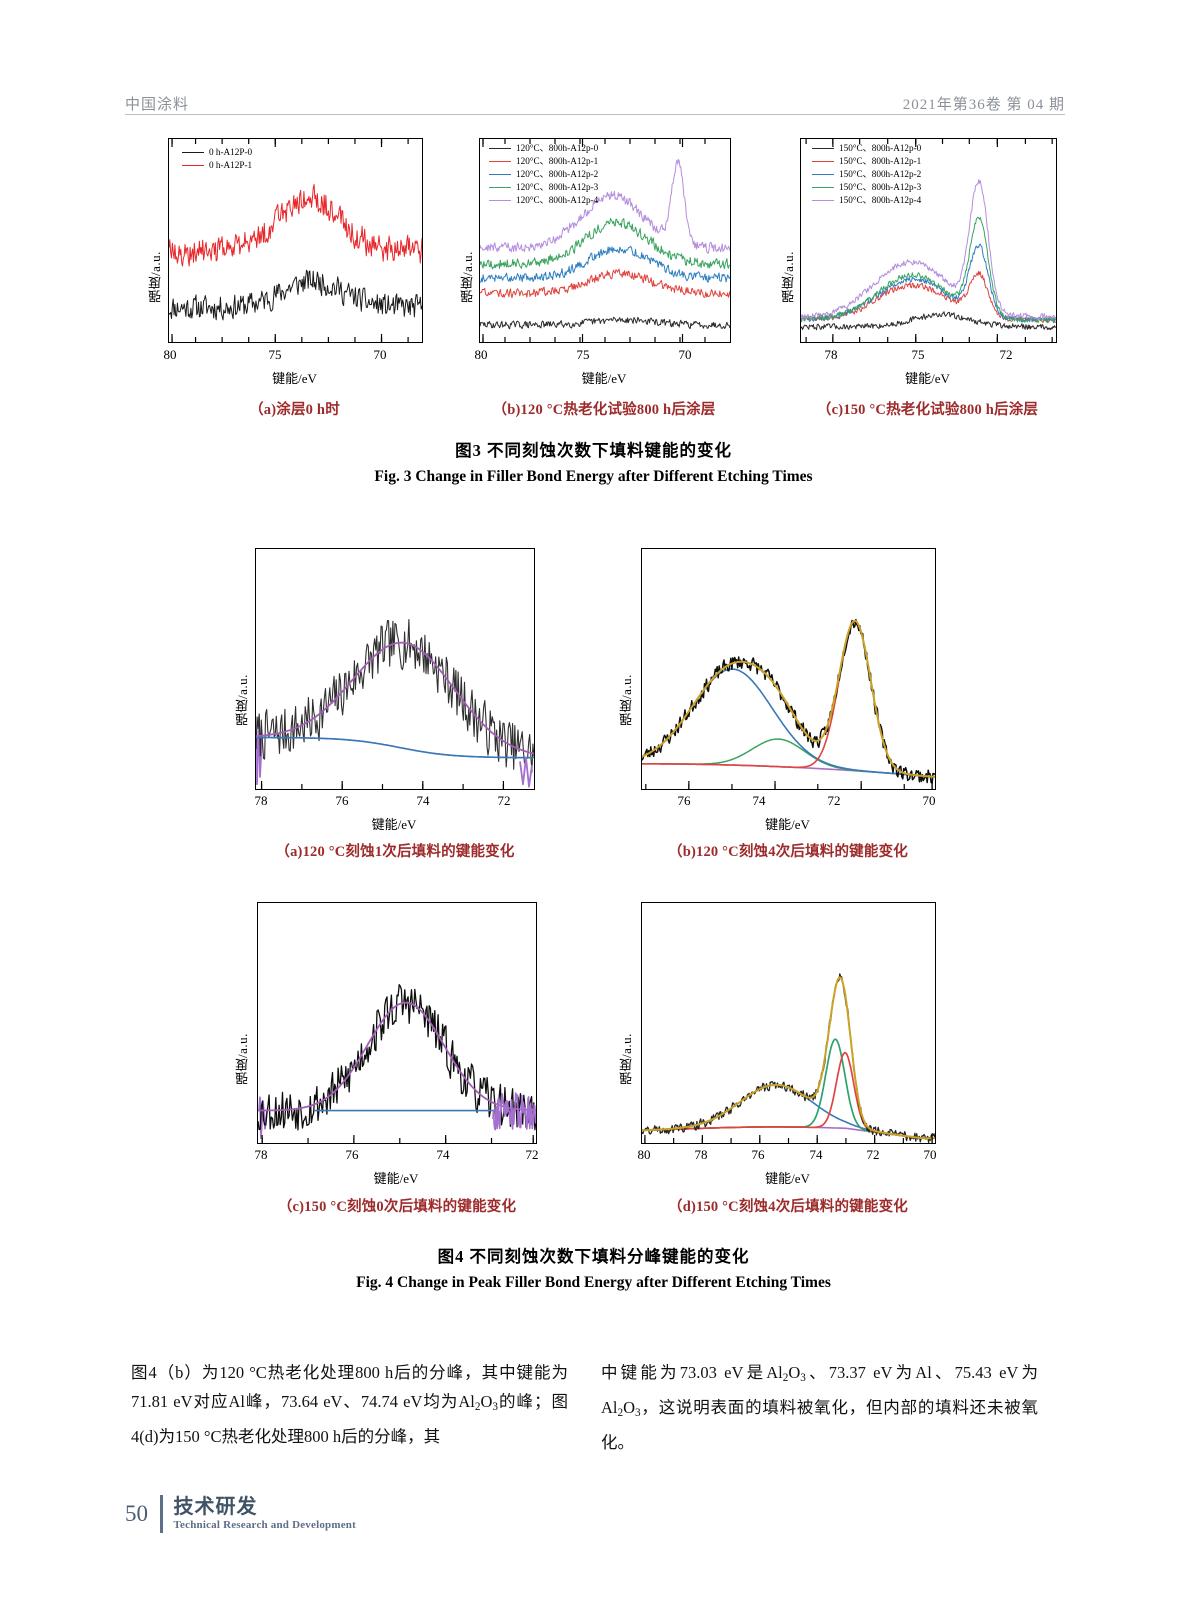 The width and height of the screenshot is (1187, 1600). I want to click on fig4c-subcaption: （c)150 °C刻蚀0次后填料的键能变化, so click(397, 1207).